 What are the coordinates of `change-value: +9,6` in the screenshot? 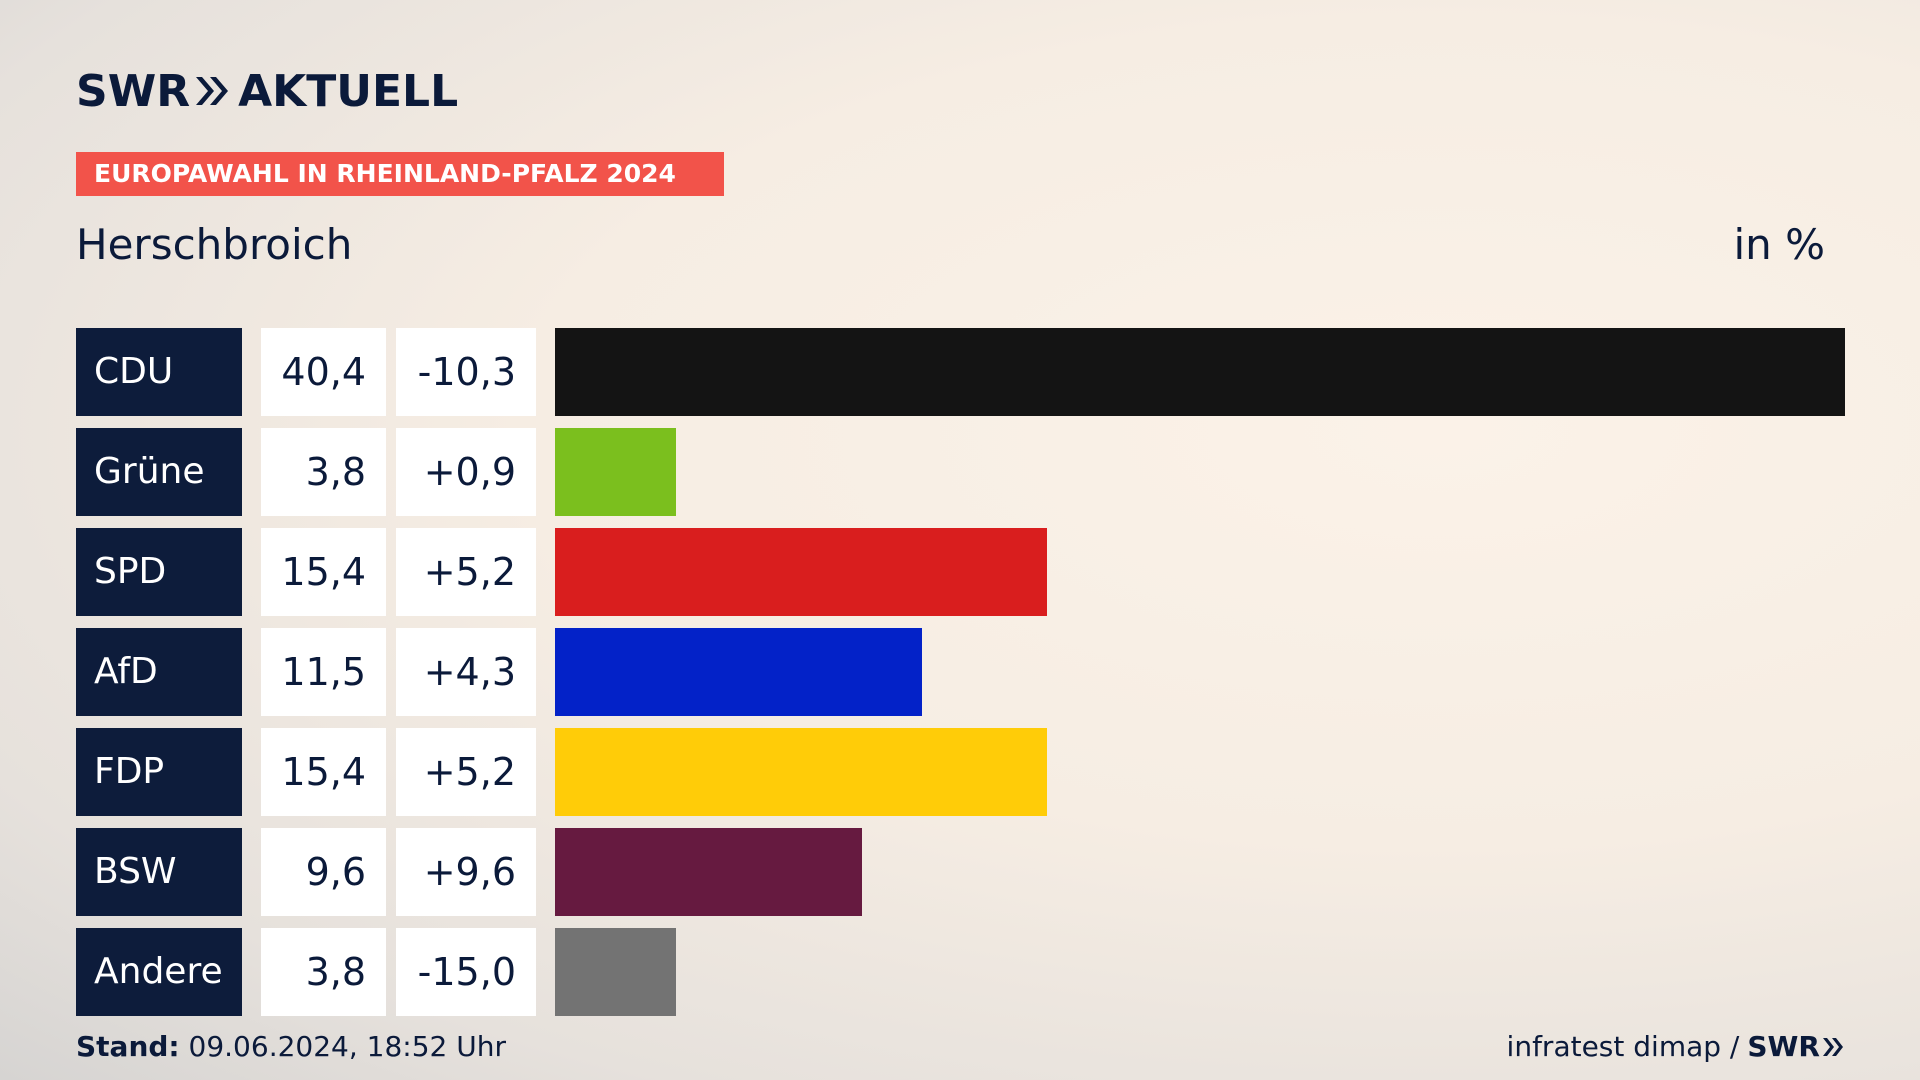 It's located at (466, 872).